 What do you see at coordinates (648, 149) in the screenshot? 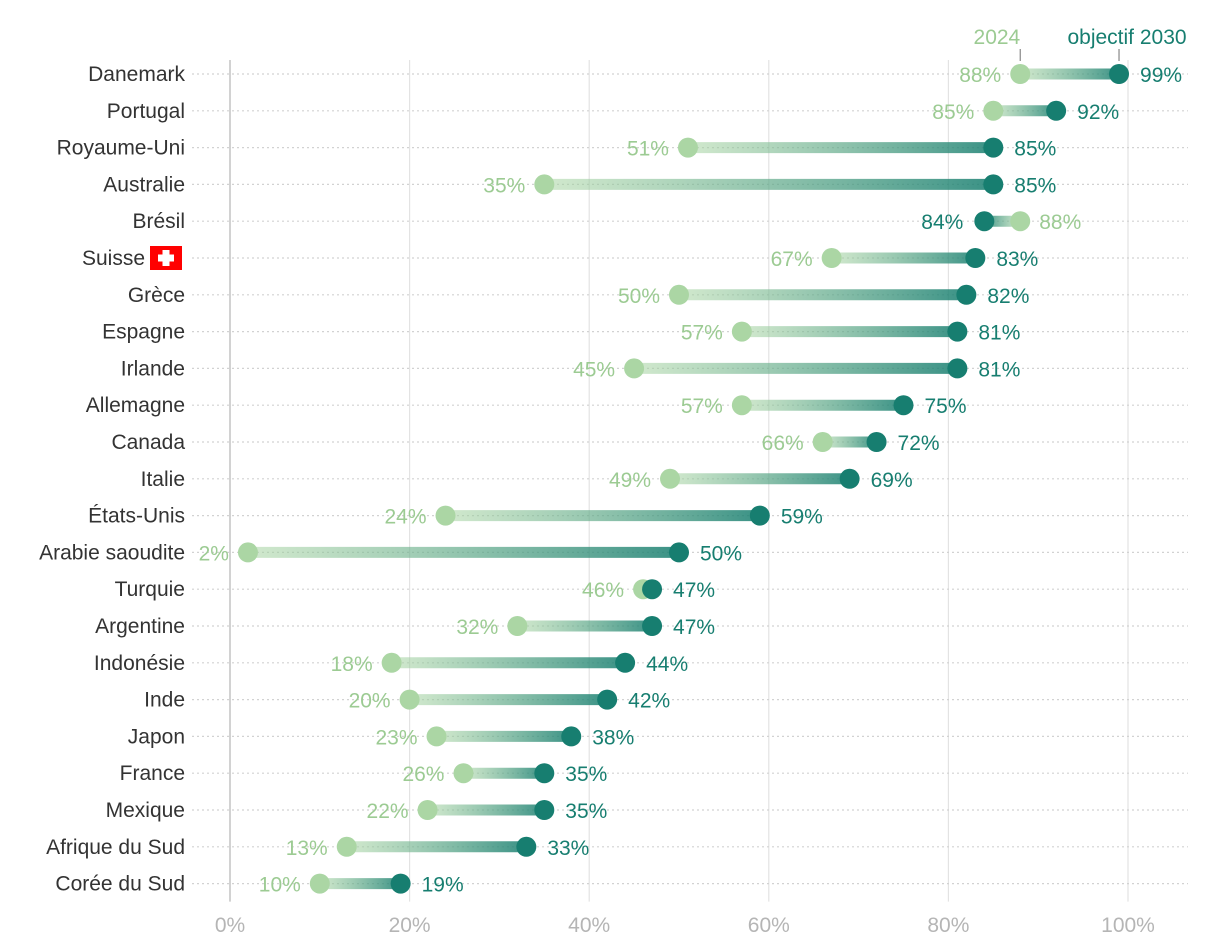
I see `value-label-2024: 51%` at bounding box center [648, 149].